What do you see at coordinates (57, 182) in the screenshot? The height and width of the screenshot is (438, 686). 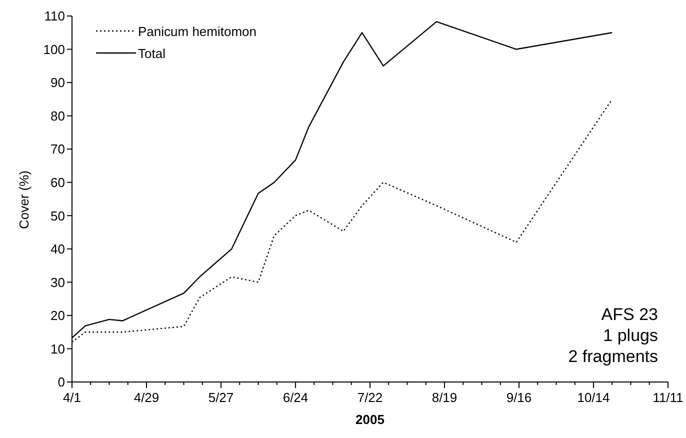 I see `y-tick-label: 60` at bounding box center [57, 182].